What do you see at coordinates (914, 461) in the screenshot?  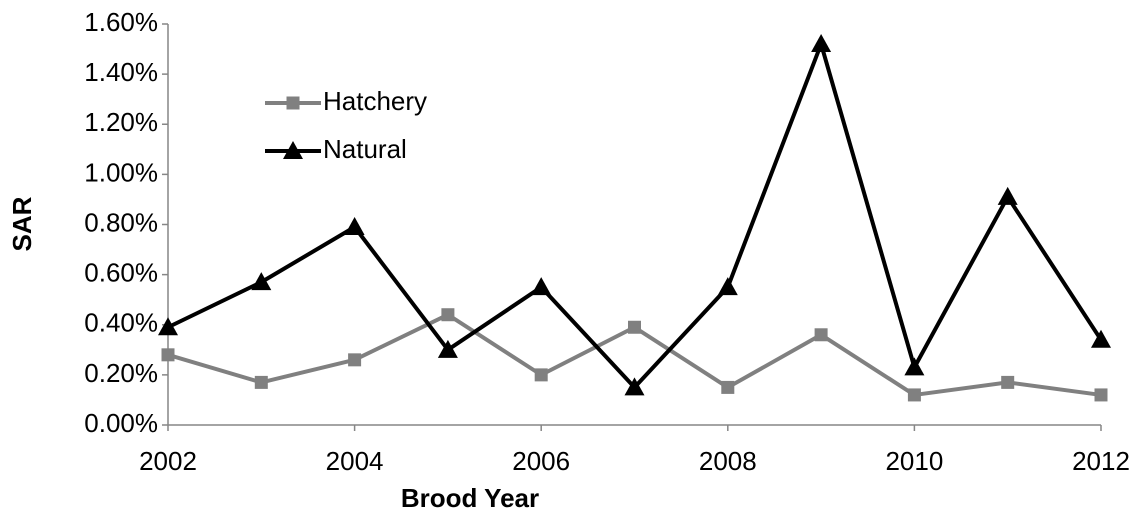 I see `x-tick-label: 2010` at bounding box center [914, 461].